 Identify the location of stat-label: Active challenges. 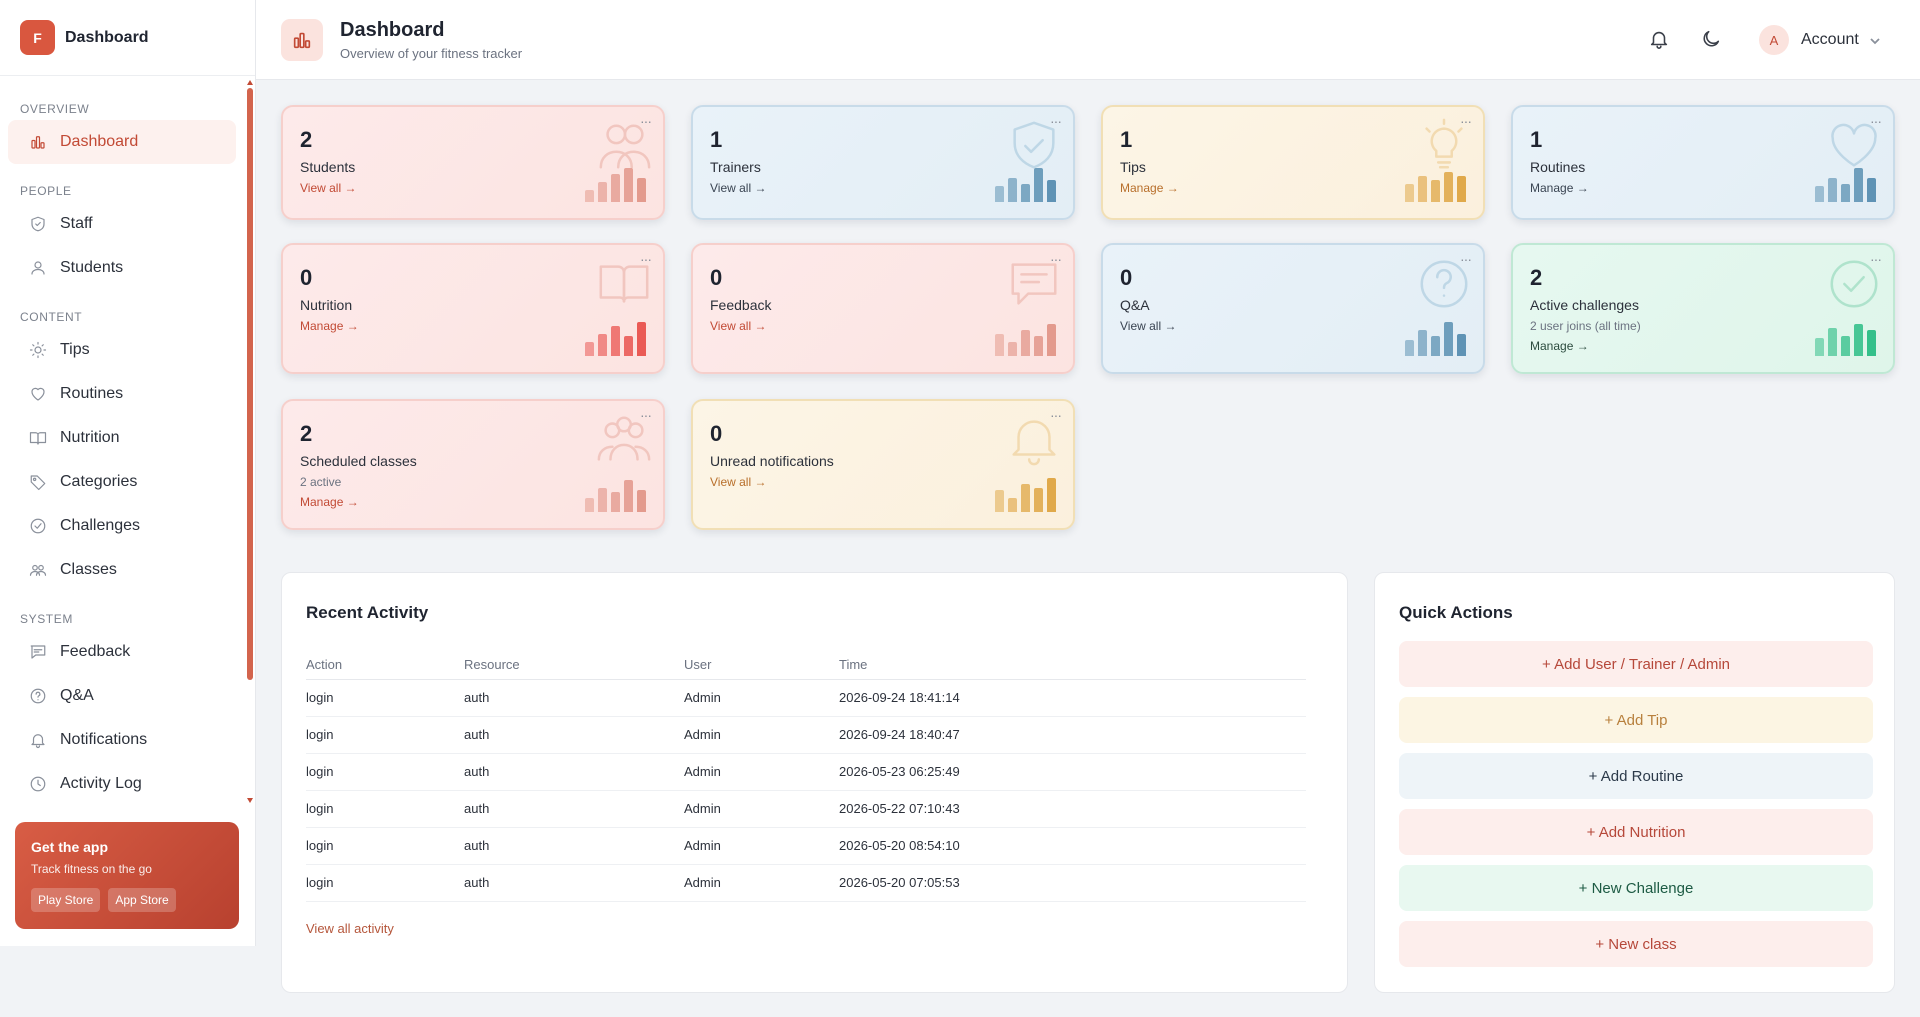
(1584, 305).